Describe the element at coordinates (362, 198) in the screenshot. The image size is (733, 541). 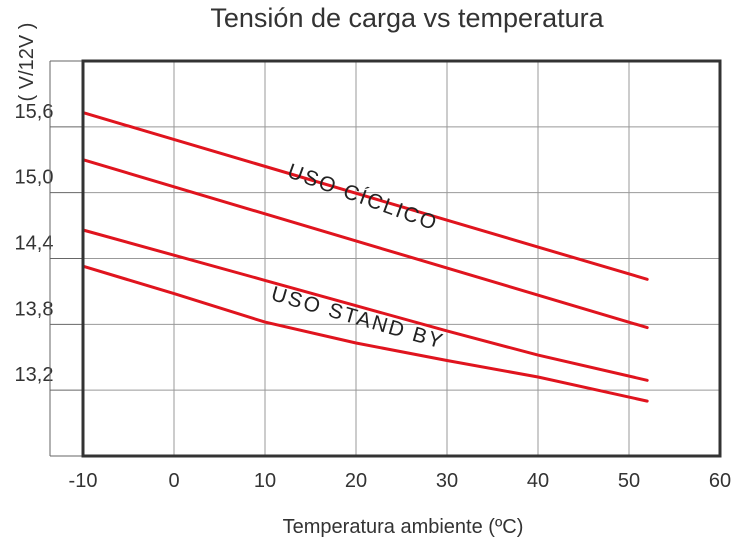
I see `annotation-label: USO CÍCLICO` at that location.